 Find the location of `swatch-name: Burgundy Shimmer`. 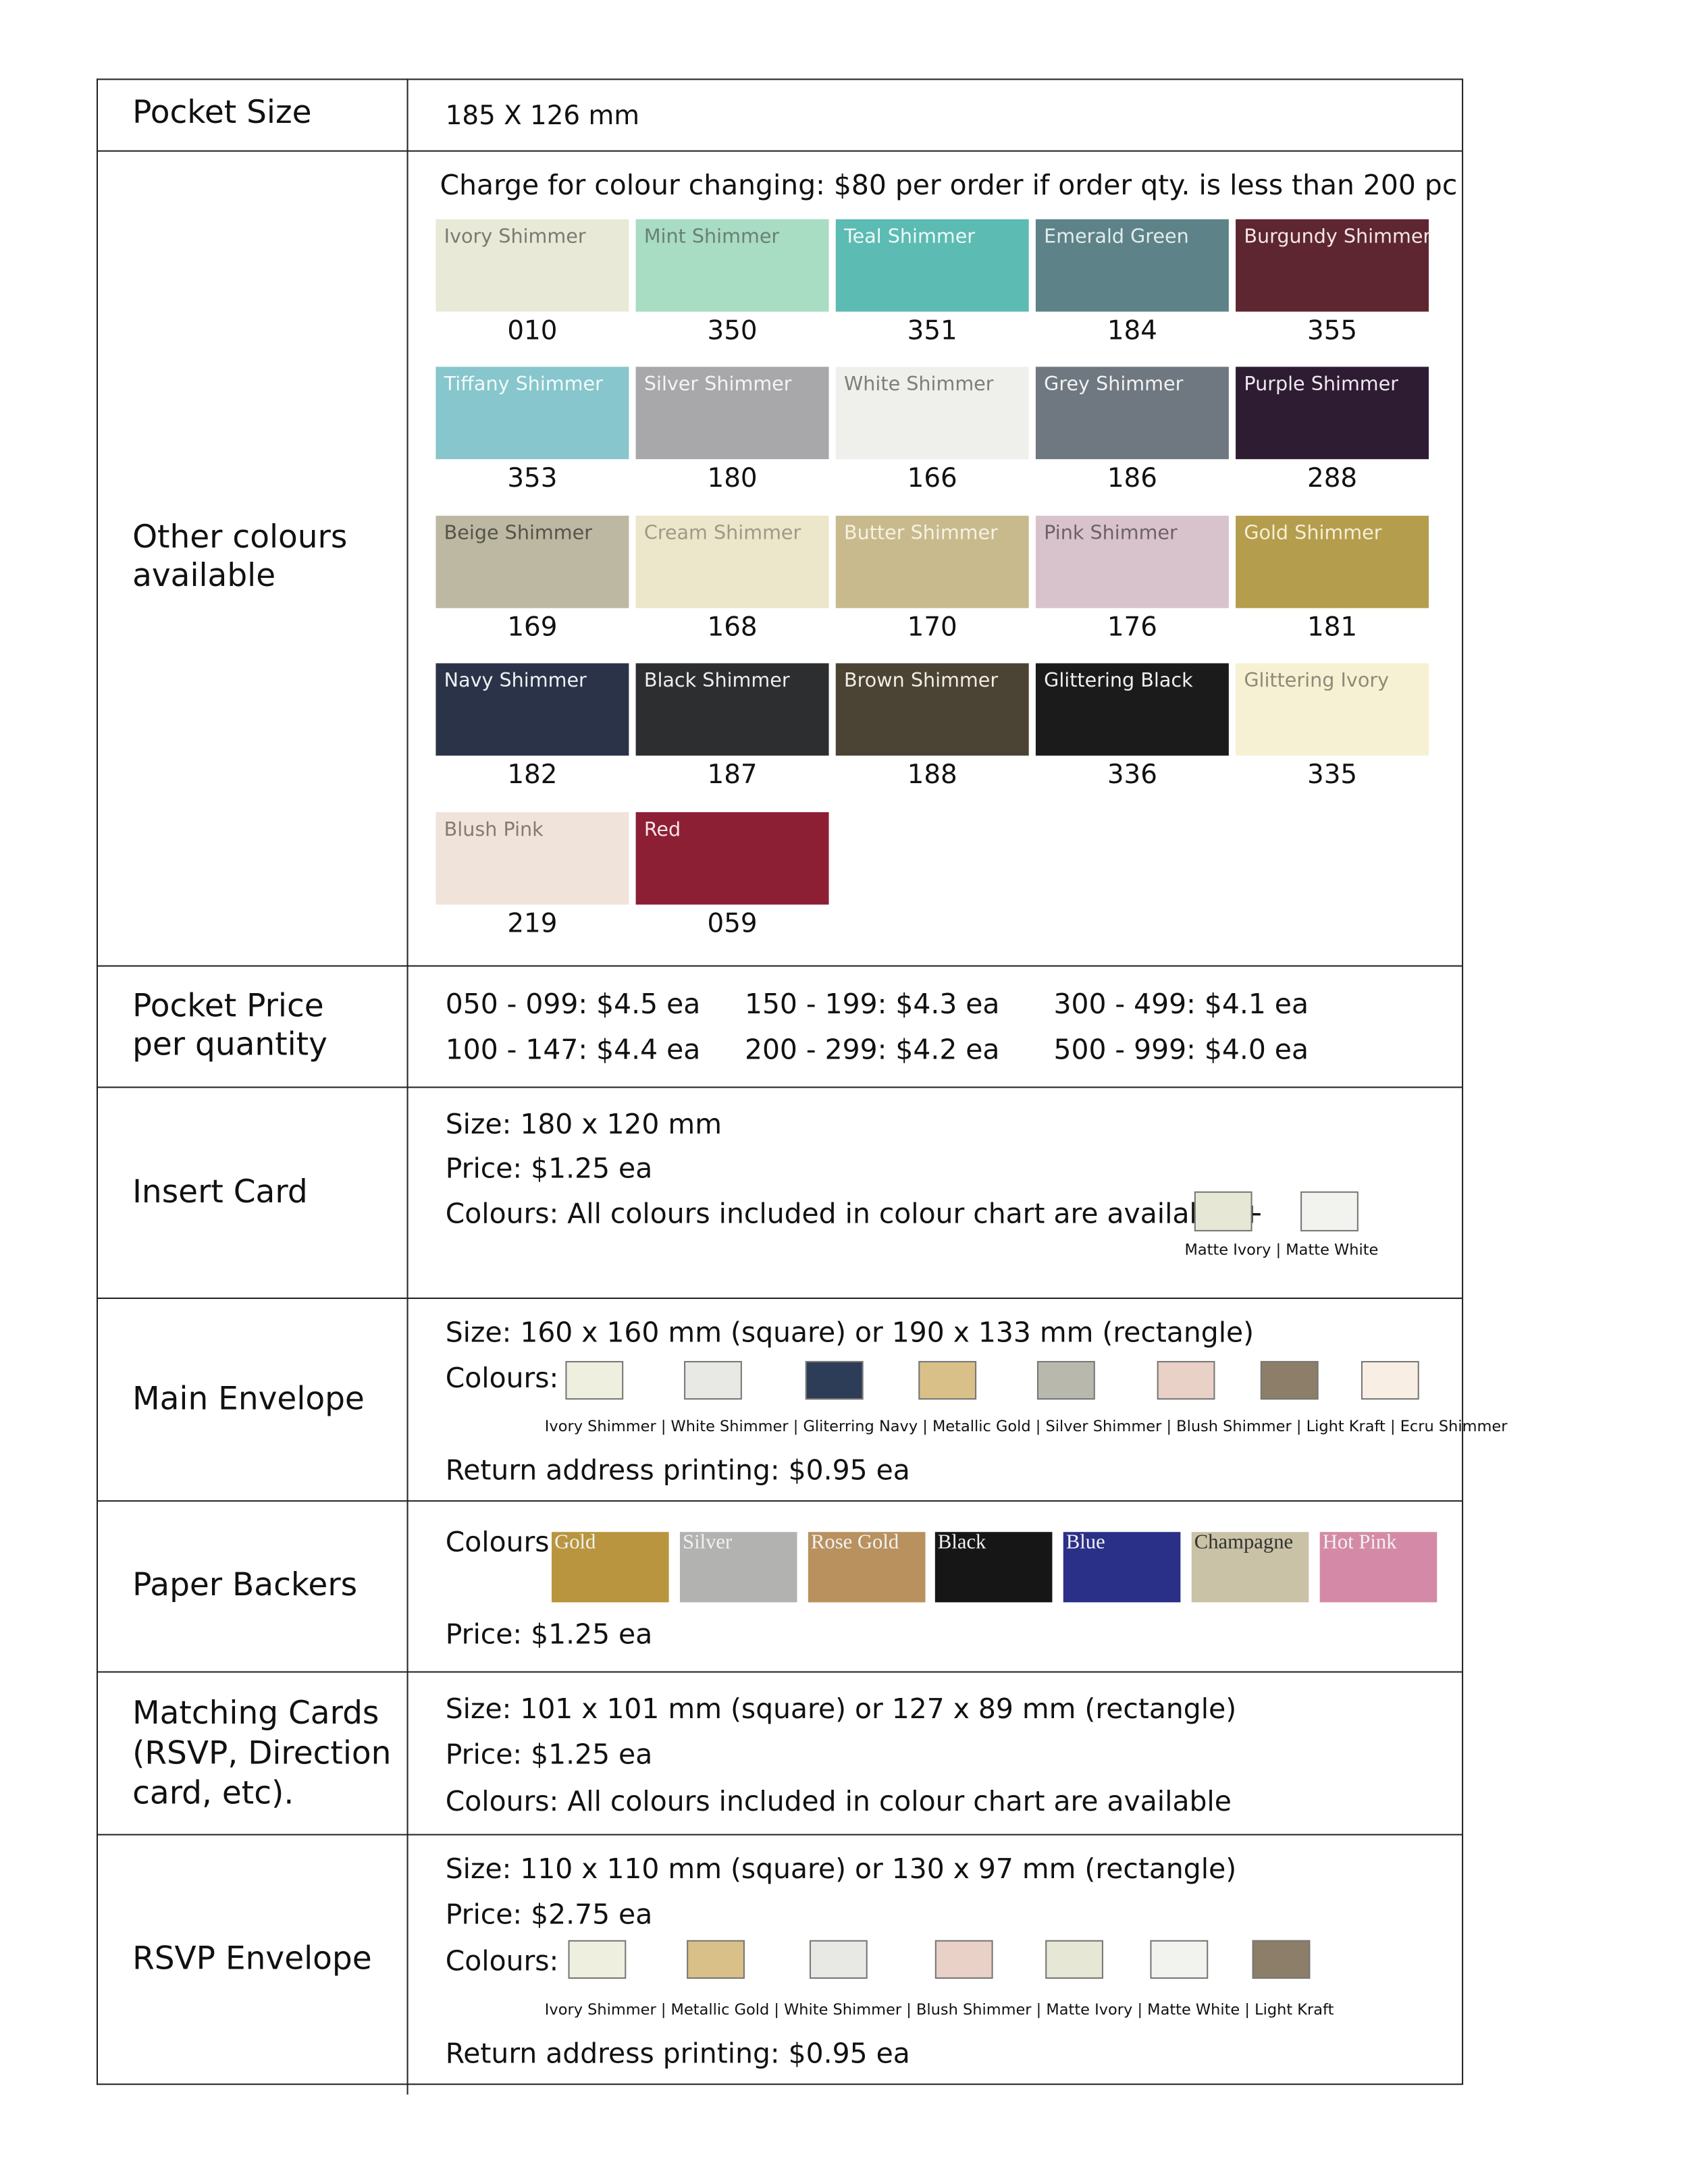

swatch-name: Burgundy Shimmer is located at coordinates (1337, 236).